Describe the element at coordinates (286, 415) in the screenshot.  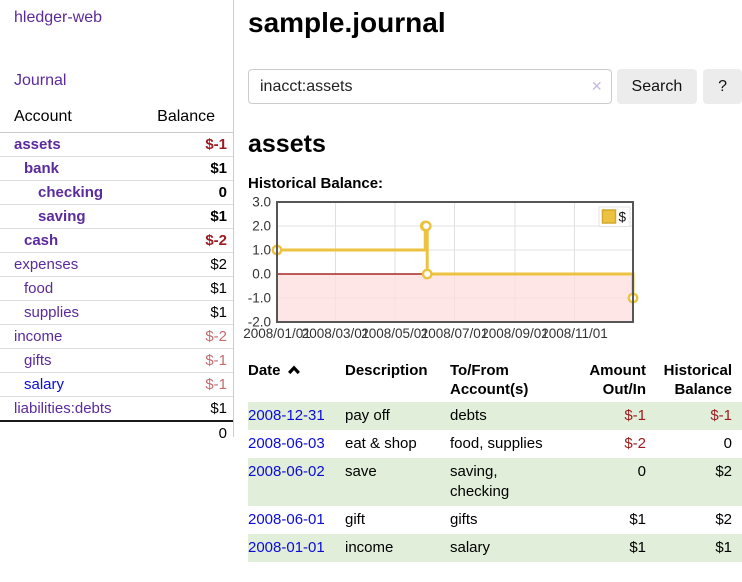
I see `transaction-date-link: 2008-12-31` at that location.